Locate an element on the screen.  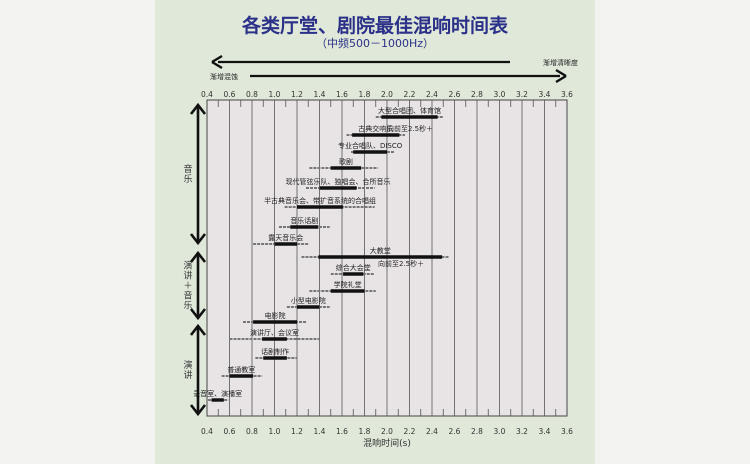
category-label-char: ＋ is located at coordinates (187, 286).